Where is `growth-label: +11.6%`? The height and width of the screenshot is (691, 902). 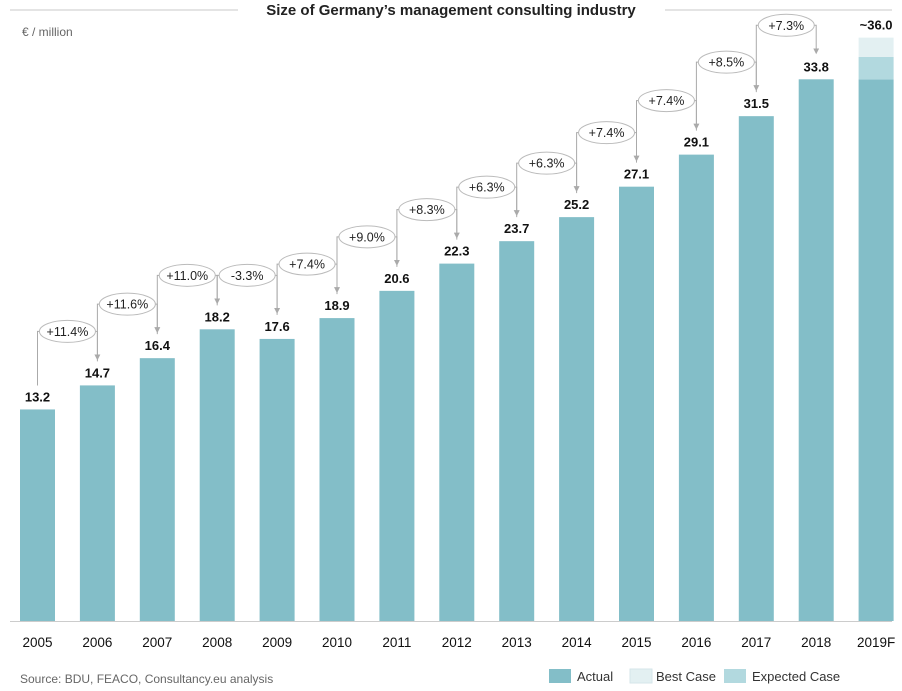 growth-label: +11.6% is located at coordinates (127, 305).